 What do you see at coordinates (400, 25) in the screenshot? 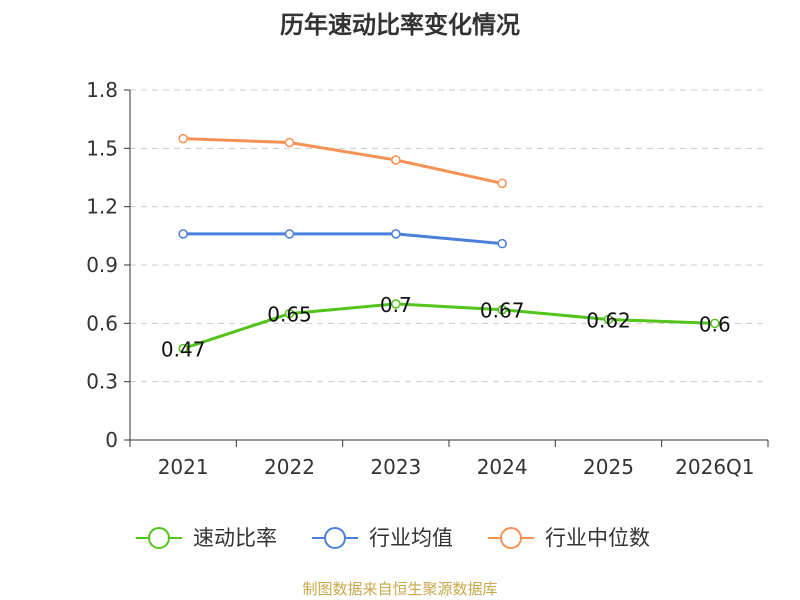
I see `chart-title: 历年速动比率变化情况` at bounding box center [400, 25].